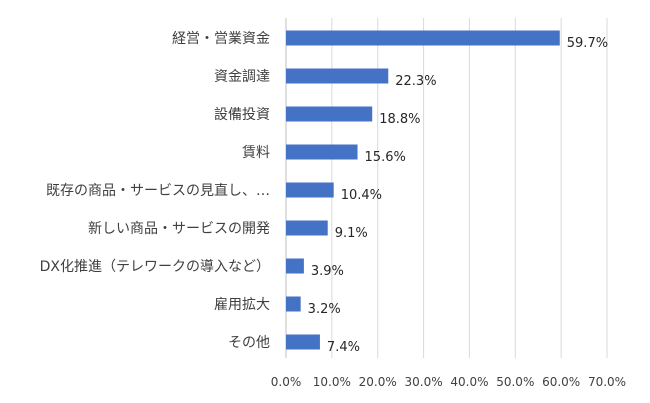  What do you see at coordinates (324, 309) in the screenshot?
I see `data-label: 3.2%` at bounding box center [324, 309].